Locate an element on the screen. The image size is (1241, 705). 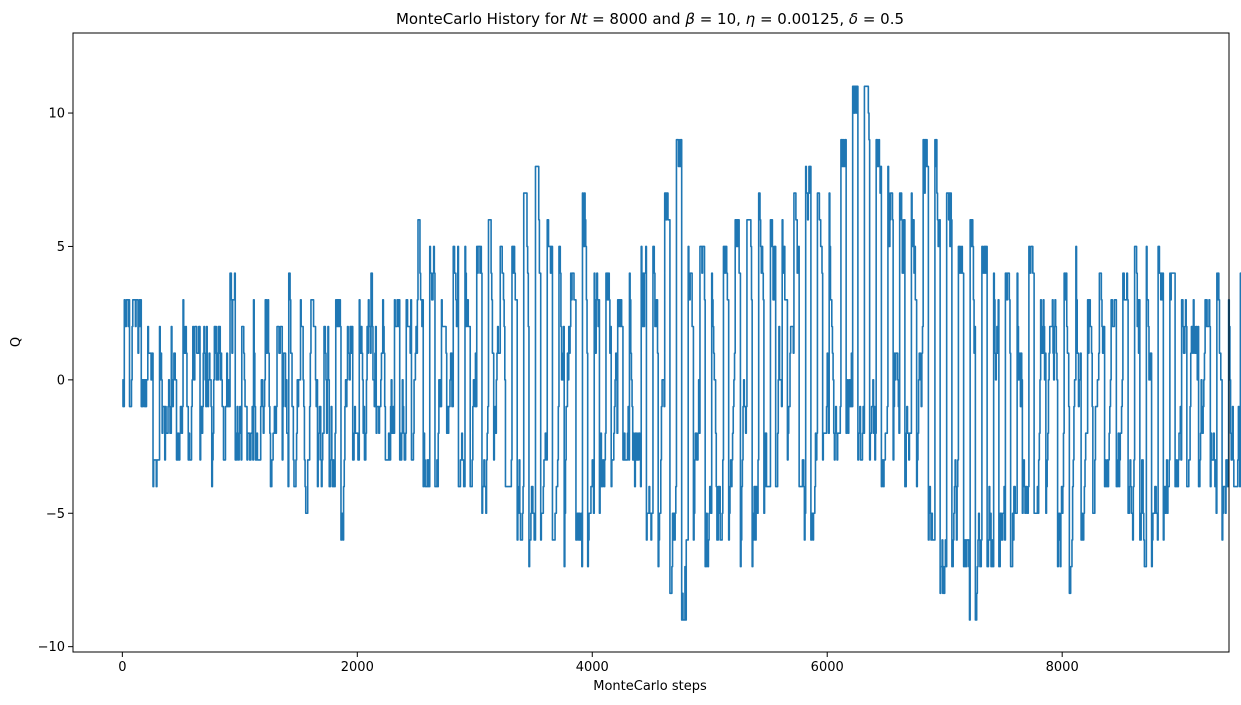
title-part: = 10, is located at coordinates (720, 19).